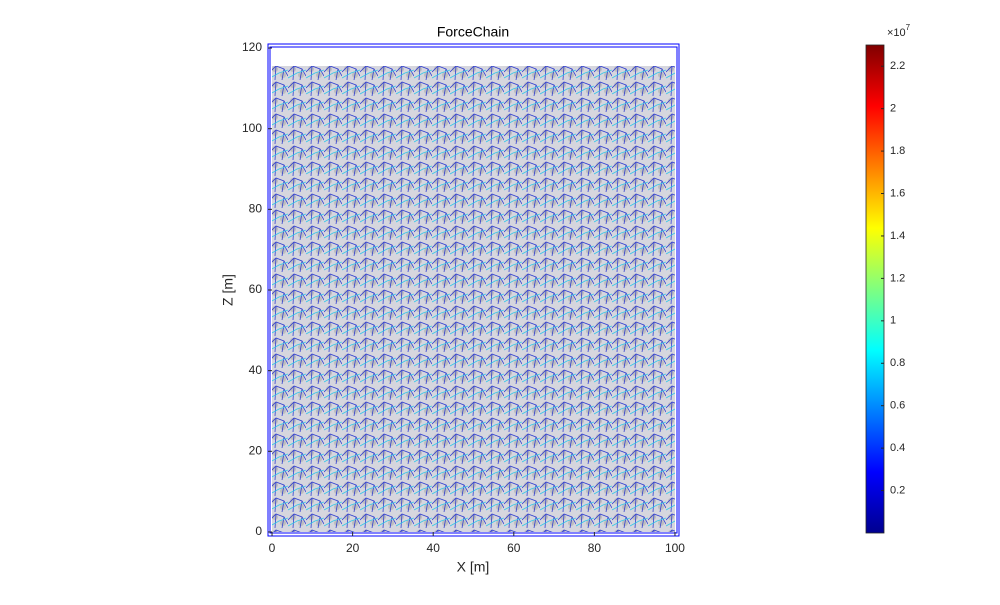 The width and height of the screenshot is (1000, 605). What do you see at coordinates (473, 567) in the screenshot?
I see `x-axis-label: X [m]` at bounding box center [473, 567].